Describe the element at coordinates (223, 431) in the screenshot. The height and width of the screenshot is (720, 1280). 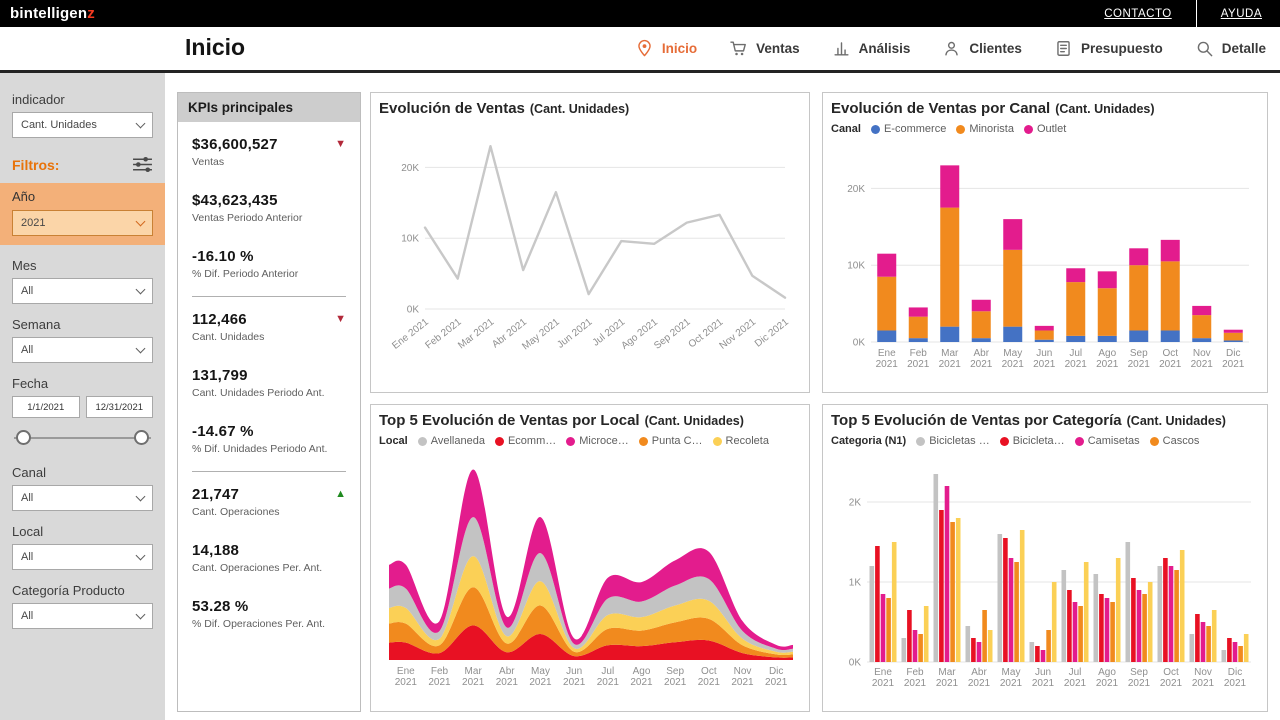
I see `kpi-value: -14.67 %` at that location.